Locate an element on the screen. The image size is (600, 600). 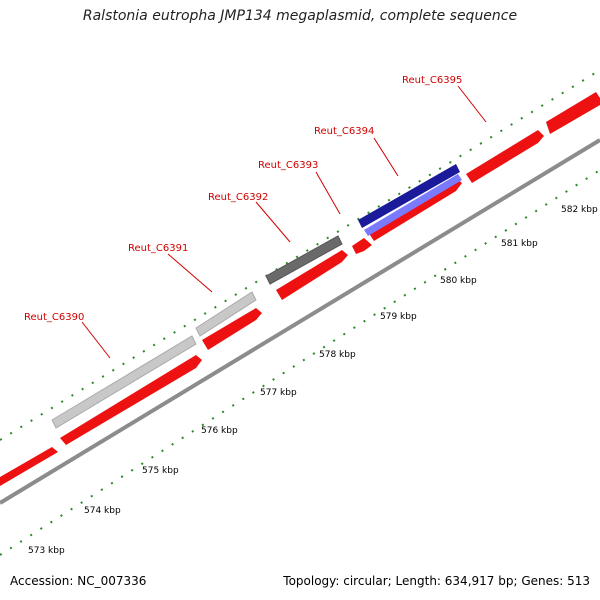
scale-tick-label: 577 kbp is located at coordinates (278, 393).